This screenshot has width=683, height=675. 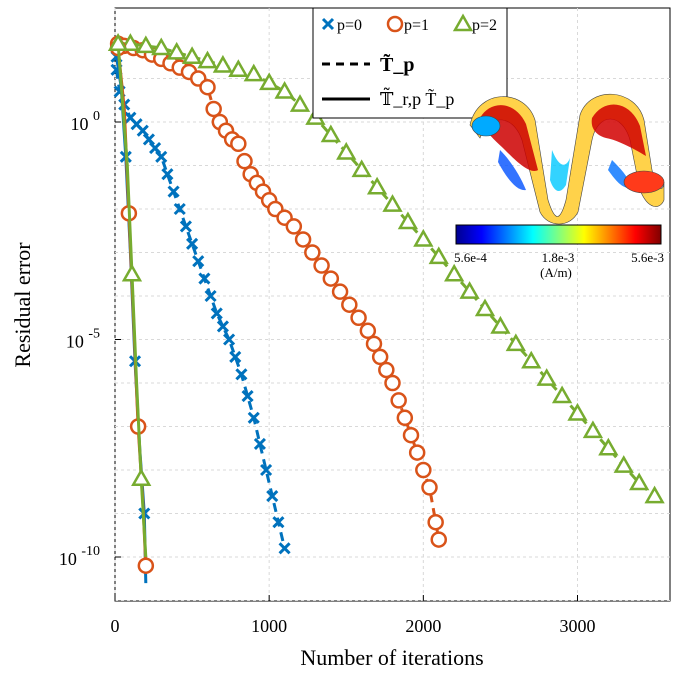 I want to click on series-line, so click(x=132, y=300).